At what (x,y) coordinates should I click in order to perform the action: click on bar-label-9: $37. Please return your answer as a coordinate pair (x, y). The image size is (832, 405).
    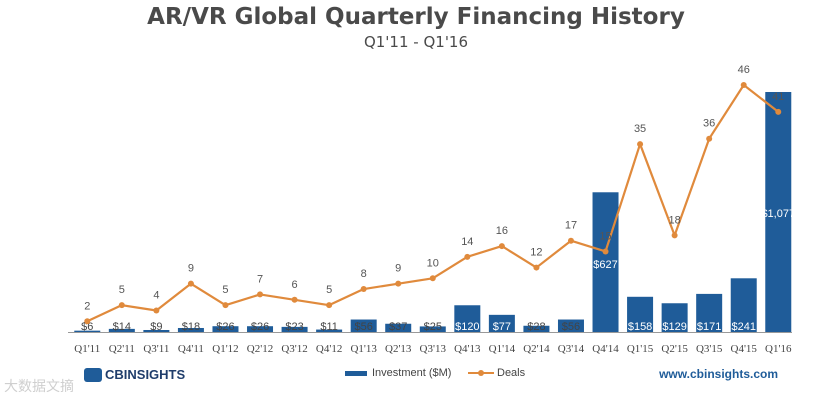
    Looking at the image, I should click on (398, 327).